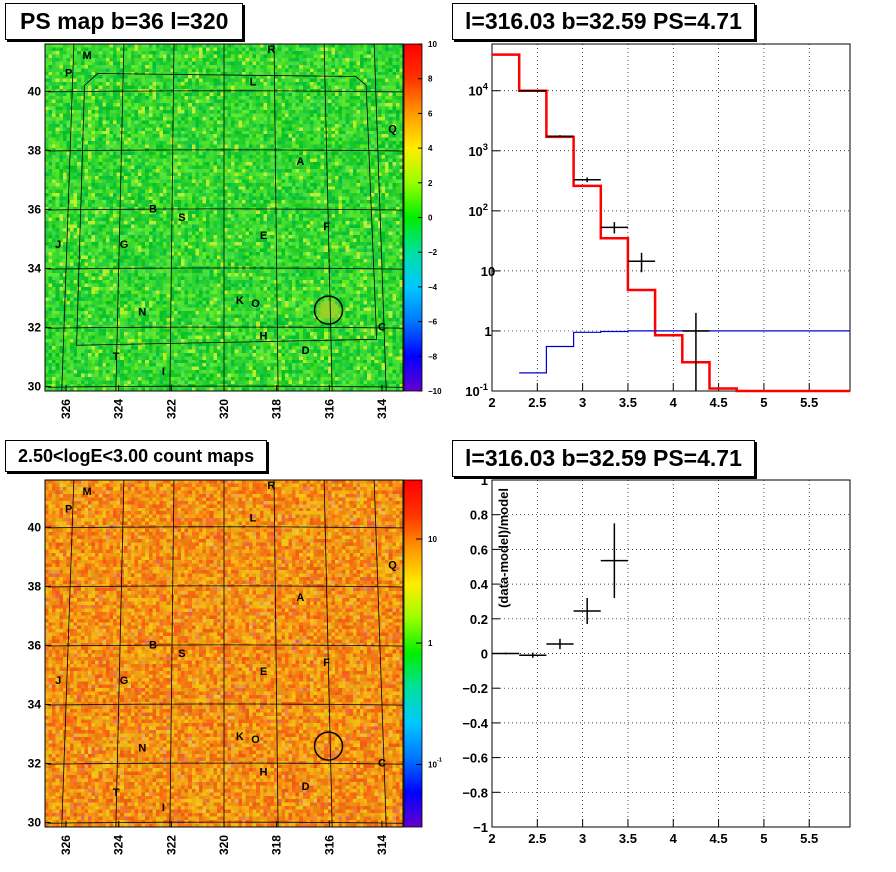 The image size is (896, 872). I want to click on y-tick-label: 10, so click(488, 271).